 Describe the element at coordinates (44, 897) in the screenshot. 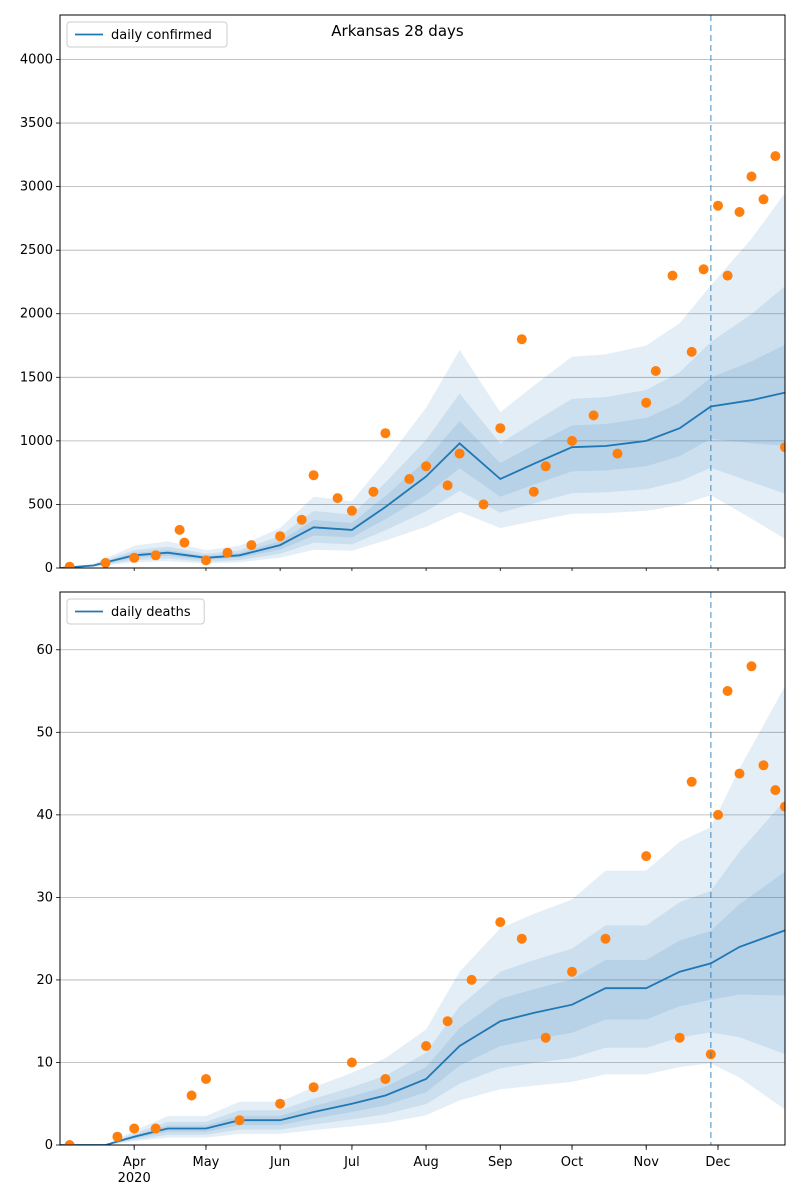

I see `y-tick-label: 30` at that location.